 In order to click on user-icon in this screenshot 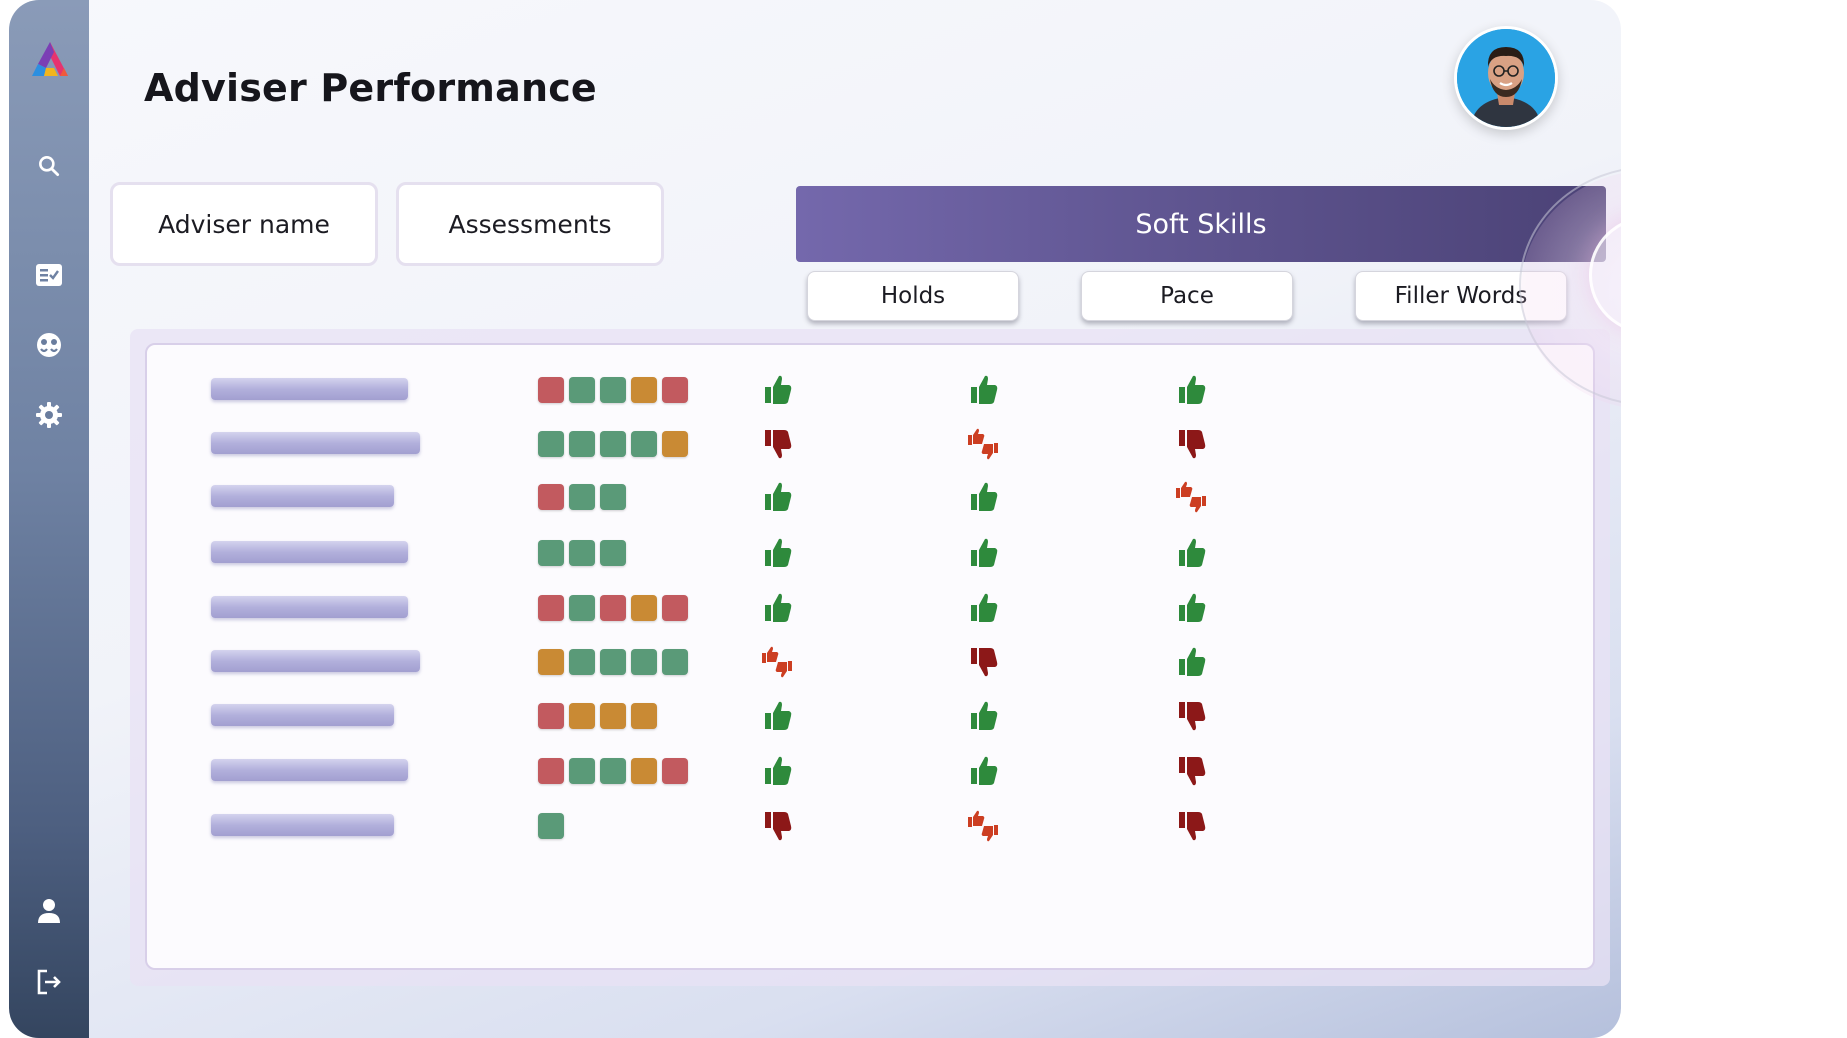, I will do `click(49, 911)`.